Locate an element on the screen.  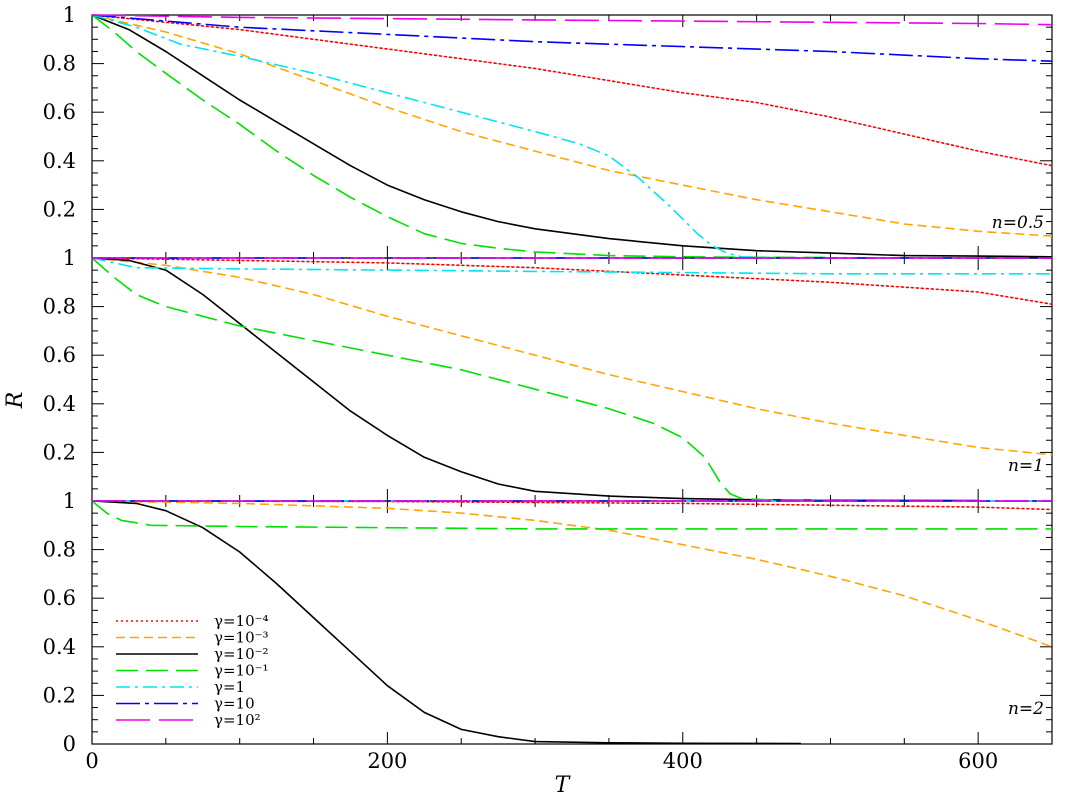
legend-label: γ=10⁻² is located at coordinates (241, 654).